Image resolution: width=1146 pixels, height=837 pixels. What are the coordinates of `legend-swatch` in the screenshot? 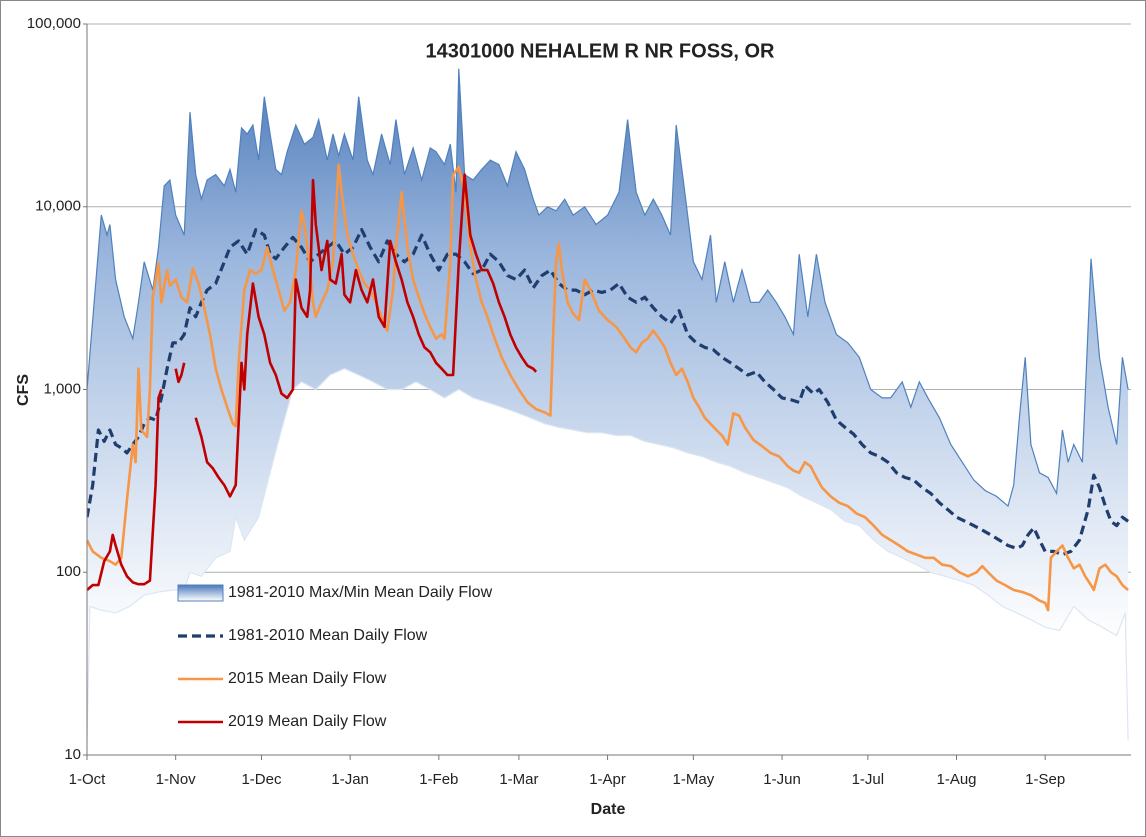 It's located at (200, 593).